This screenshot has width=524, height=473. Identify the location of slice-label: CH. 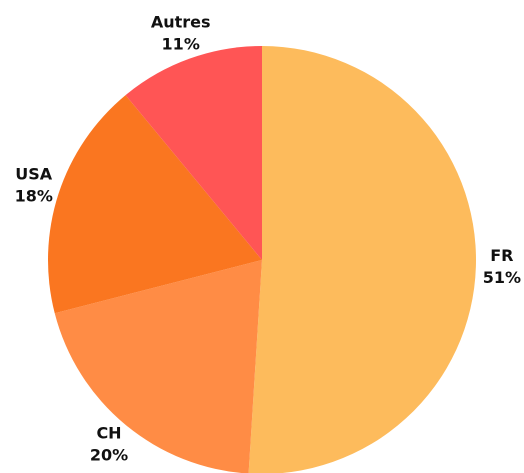
(108, 432).